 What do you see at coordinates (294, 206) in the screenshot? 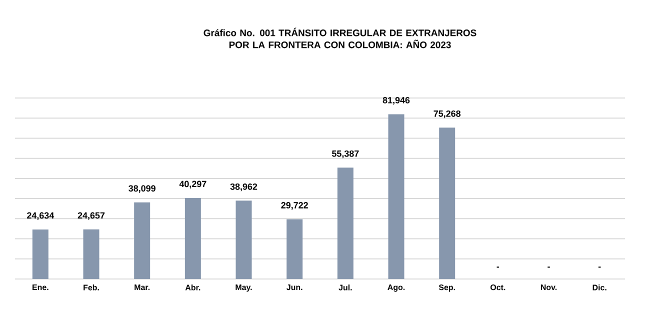
I see `data-label: 29,722` at bounding box center [294, 206].